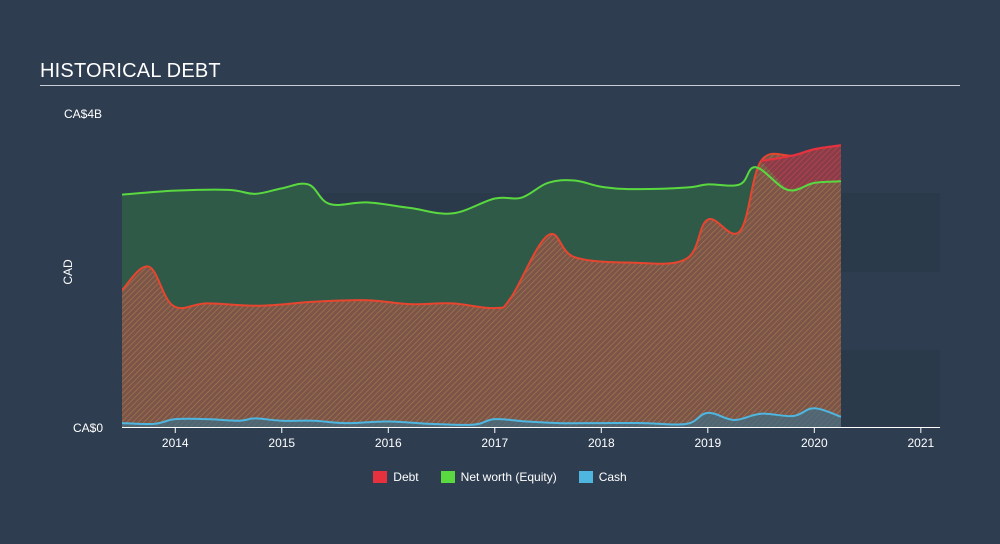 The width and height of the screenshot is (1000, 544). I want to click on x-tick-label-2021: 2021, so click(920, 443).